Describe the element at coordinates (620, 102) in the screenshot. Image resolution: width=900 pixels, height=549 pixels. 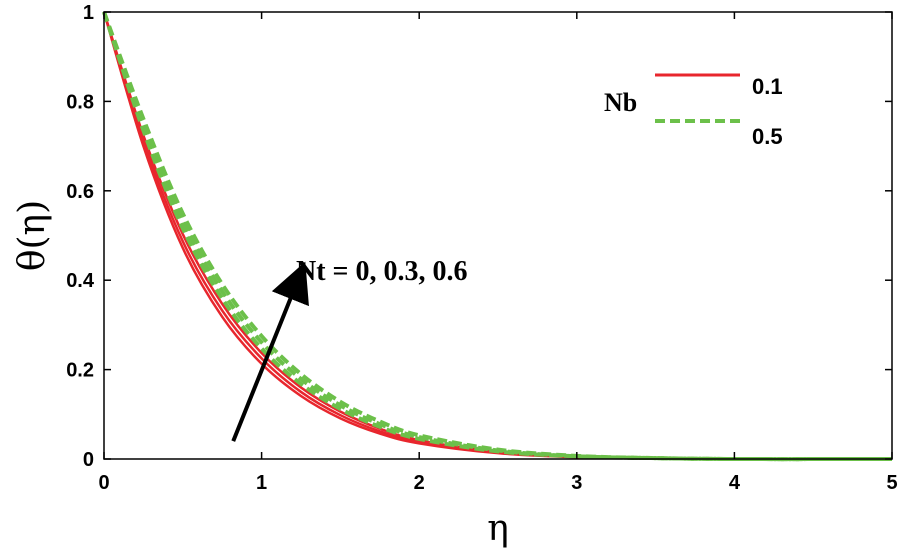
I see `legend-title: Nb` at that location.